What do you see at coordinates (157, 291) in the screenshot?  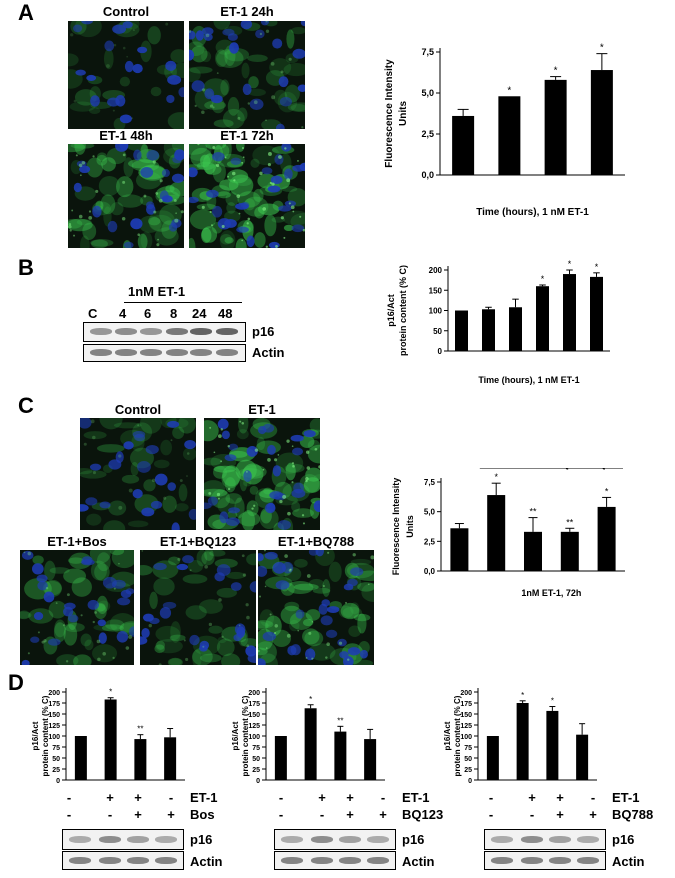 I see `blot-b-header: 1nM ET-1` at bounding box center [157, 291].